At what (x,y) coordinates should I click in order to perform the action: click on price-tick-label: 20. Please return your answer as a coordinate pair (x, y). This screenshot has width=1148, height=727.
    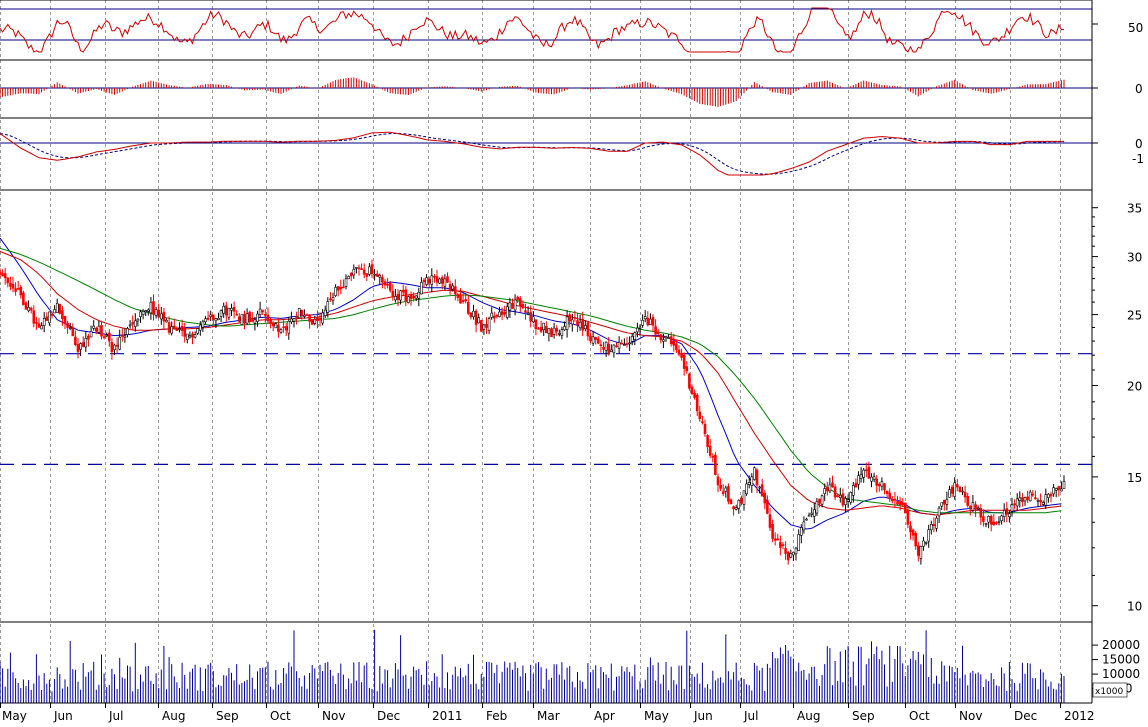
    Looking at the image, I should click on (1134, 387).